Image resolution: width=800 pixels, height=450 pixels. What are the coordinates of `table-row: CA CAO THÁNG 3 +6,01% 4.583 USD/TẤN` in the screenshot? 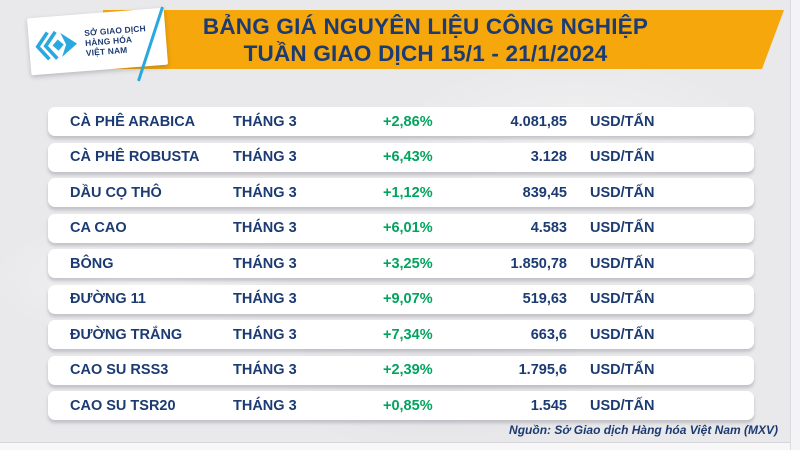 It's located at (401, 228).